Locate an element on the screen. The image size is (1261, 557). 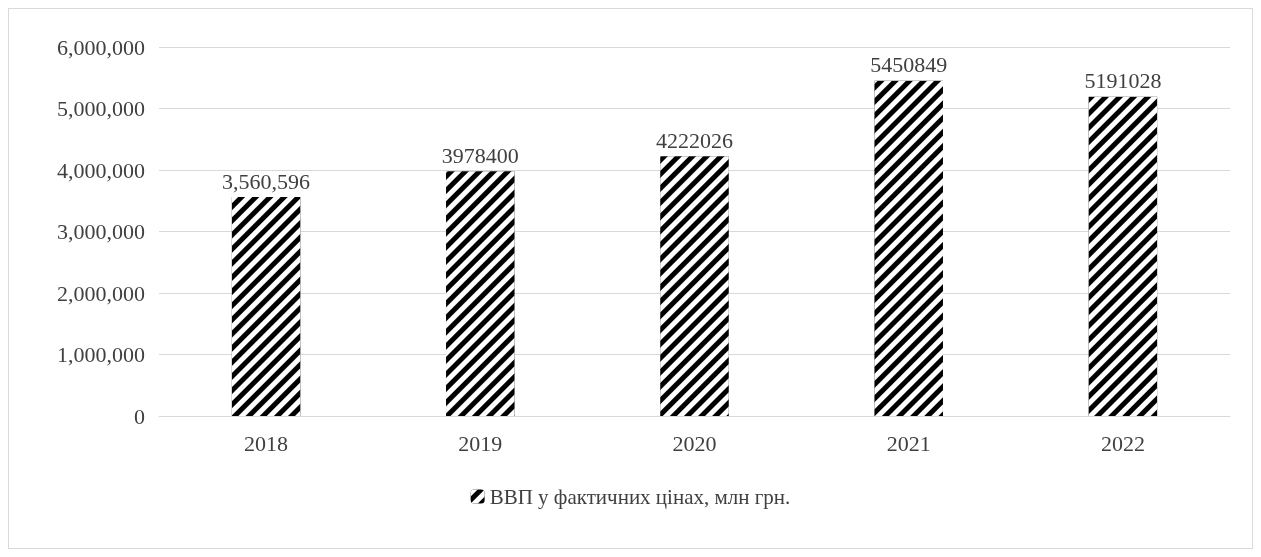
legend-label: ВВП у фактичних цінах, млн грн. is located at coordinates (640, 496).